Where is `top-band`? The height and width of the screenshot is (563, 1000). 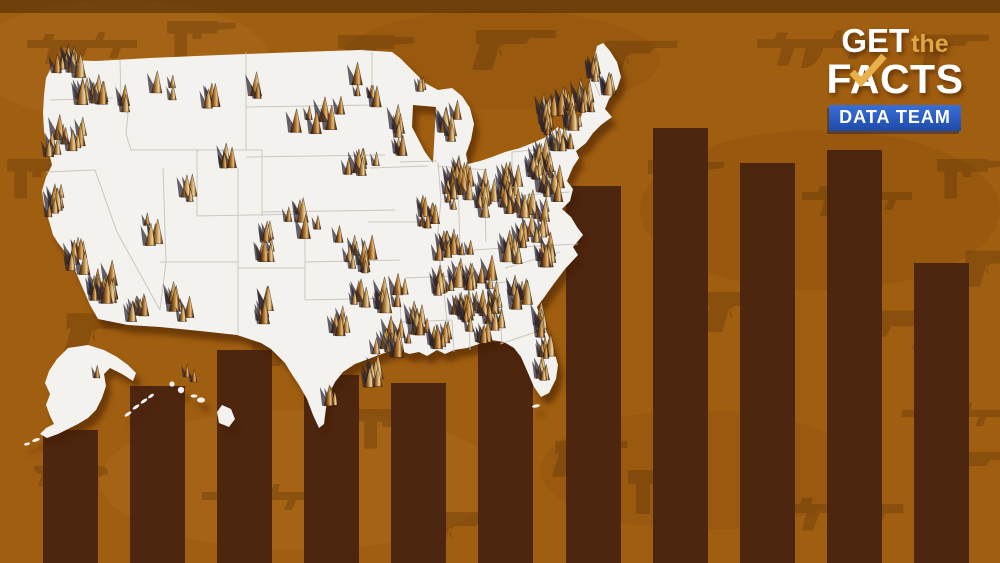
top-band is located at coordinates (500, 6).